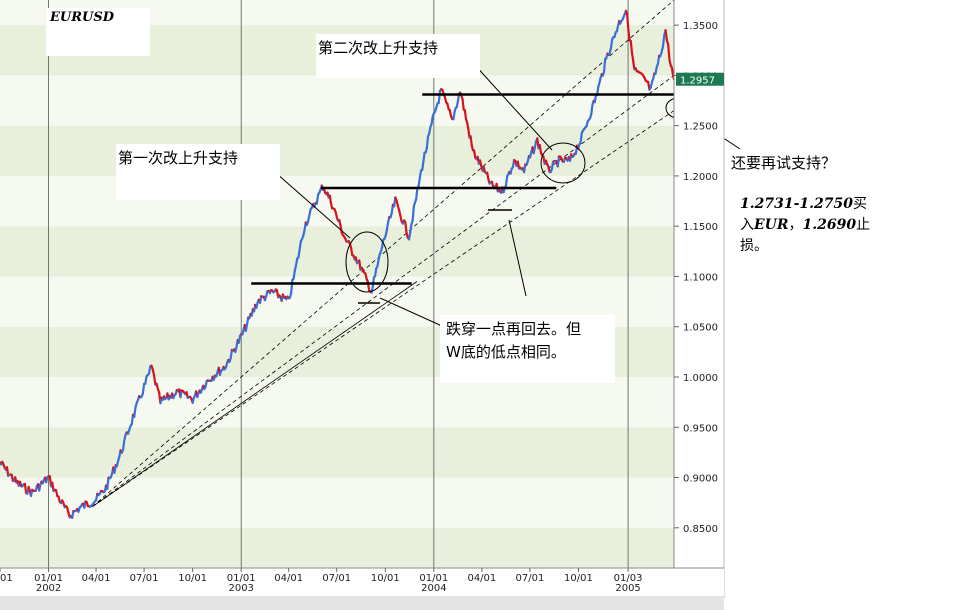 This screenshot has height=610, width=962. What do you see at coordinates (362, 603) in the screenshot?
I see `scrollbar-track` at bounding box center [362, 603].